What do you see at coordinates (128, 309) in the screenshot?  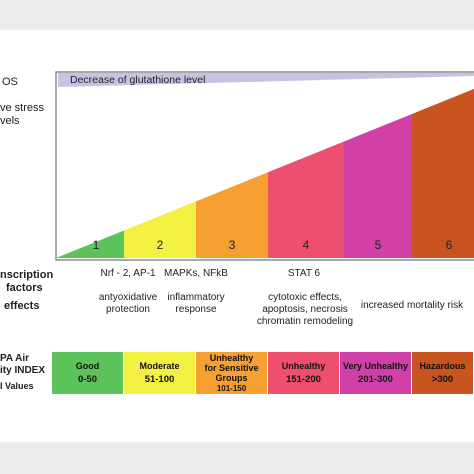 I see `effect-1-line-2: protection` at bounding box center [128, 309].